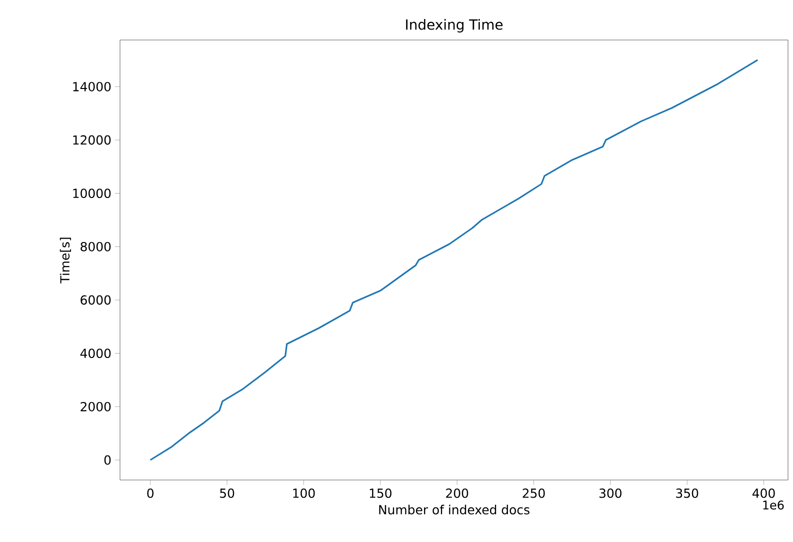  What do you see at coordinates (773, 505) in the screenshot?
I see `text: 1e6` at bounding box center [773, 505].